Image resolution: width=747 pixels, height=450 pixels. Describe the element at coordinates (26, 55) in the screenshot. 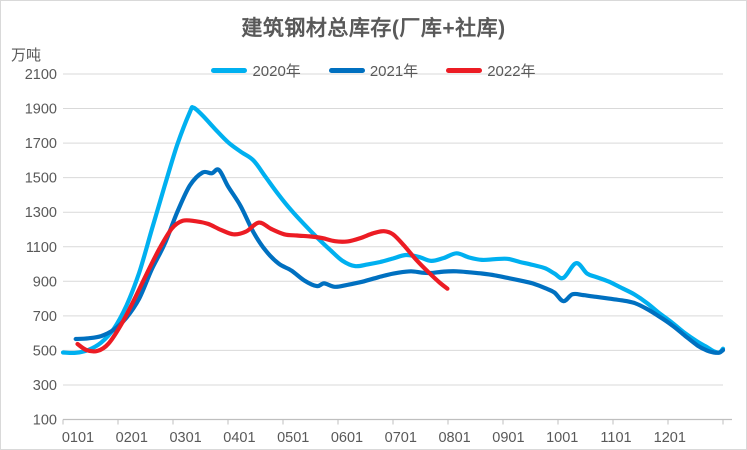

I see `y-axis-unit-label: 万吨` at that location.